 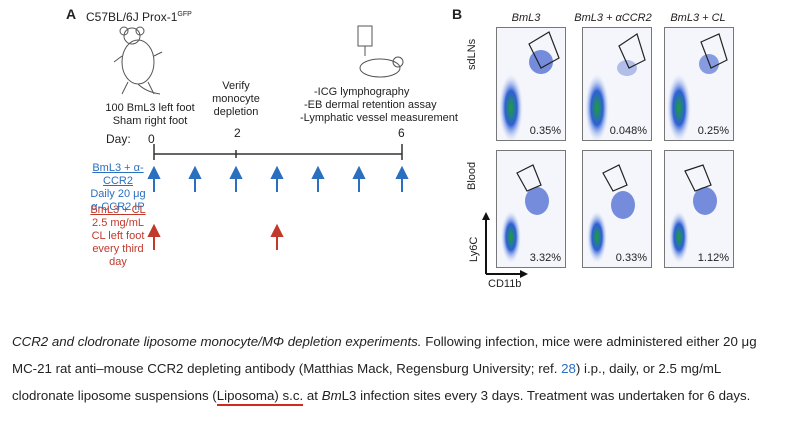 I want to click on infection-label-1: 100 BmL3 left foot, so click(x=150, y=108).